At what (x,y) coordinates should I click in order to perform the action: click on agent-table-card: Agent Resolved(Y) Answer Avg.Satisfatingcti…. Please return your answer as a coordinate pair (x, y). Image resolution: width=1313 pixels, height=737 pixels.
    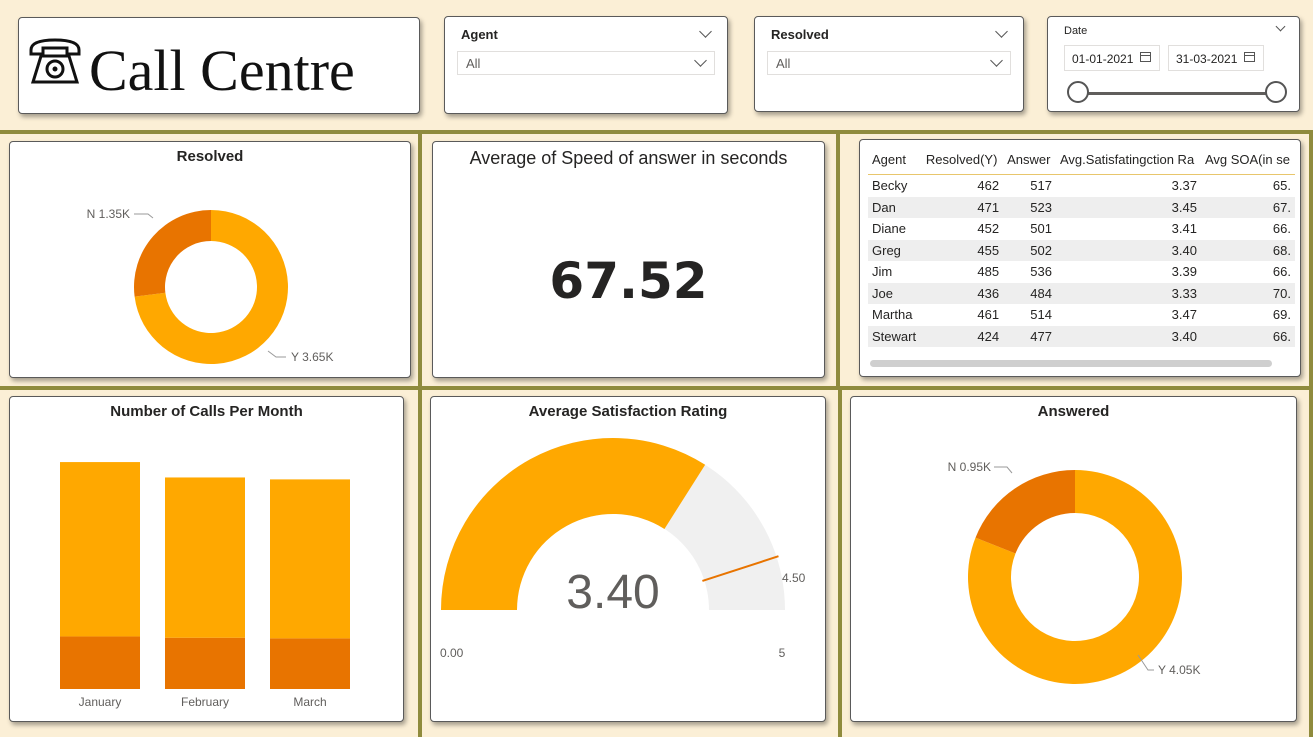
    Looking at the image, I should click on (1080, 258).